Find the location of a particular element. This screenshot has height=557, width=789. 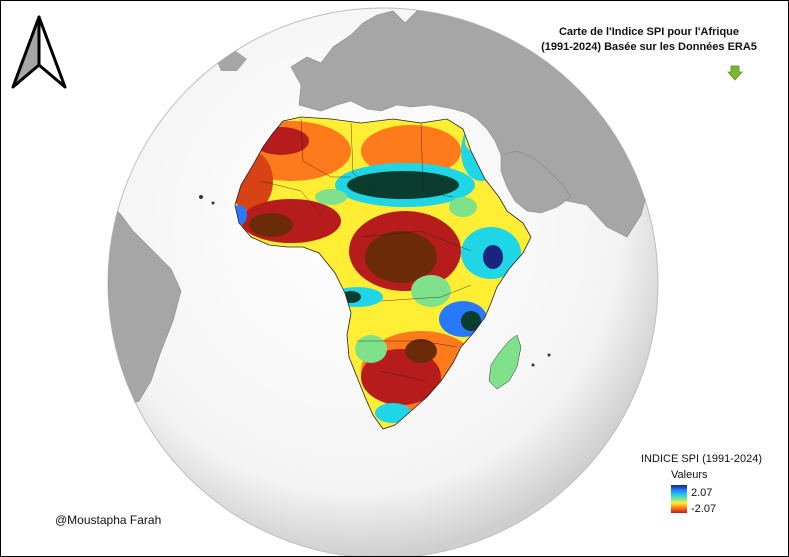

map-title-line1: Carte de l'Indice SPI pour l'Afrique is located at coordinates (649, 32).